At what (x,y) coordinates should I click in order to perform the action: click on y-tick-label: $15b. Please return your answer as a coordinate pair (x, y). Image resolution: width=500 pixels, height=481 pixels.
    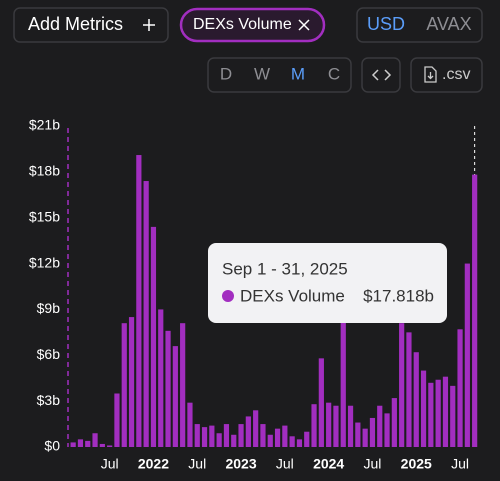
    Looking at the image, I should click on (44, 216).